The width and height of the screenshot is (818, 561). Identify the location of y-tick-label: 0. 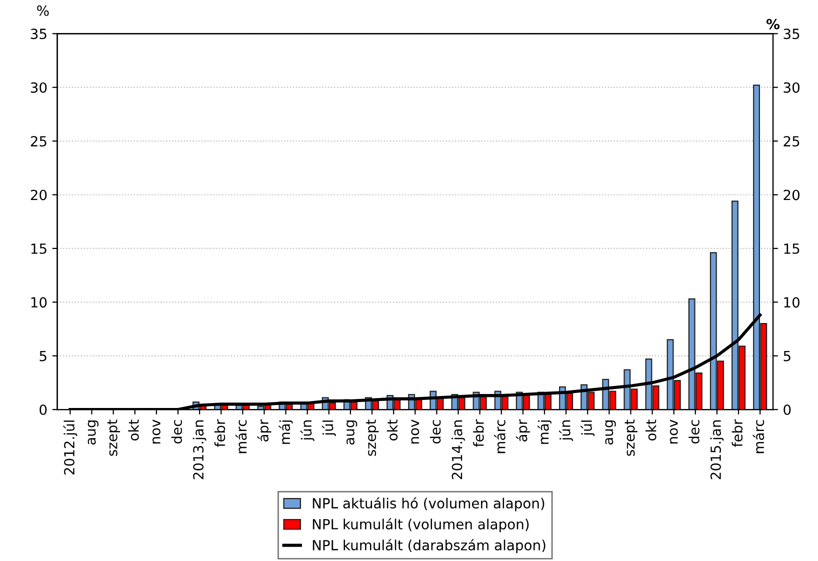
(43, 410).